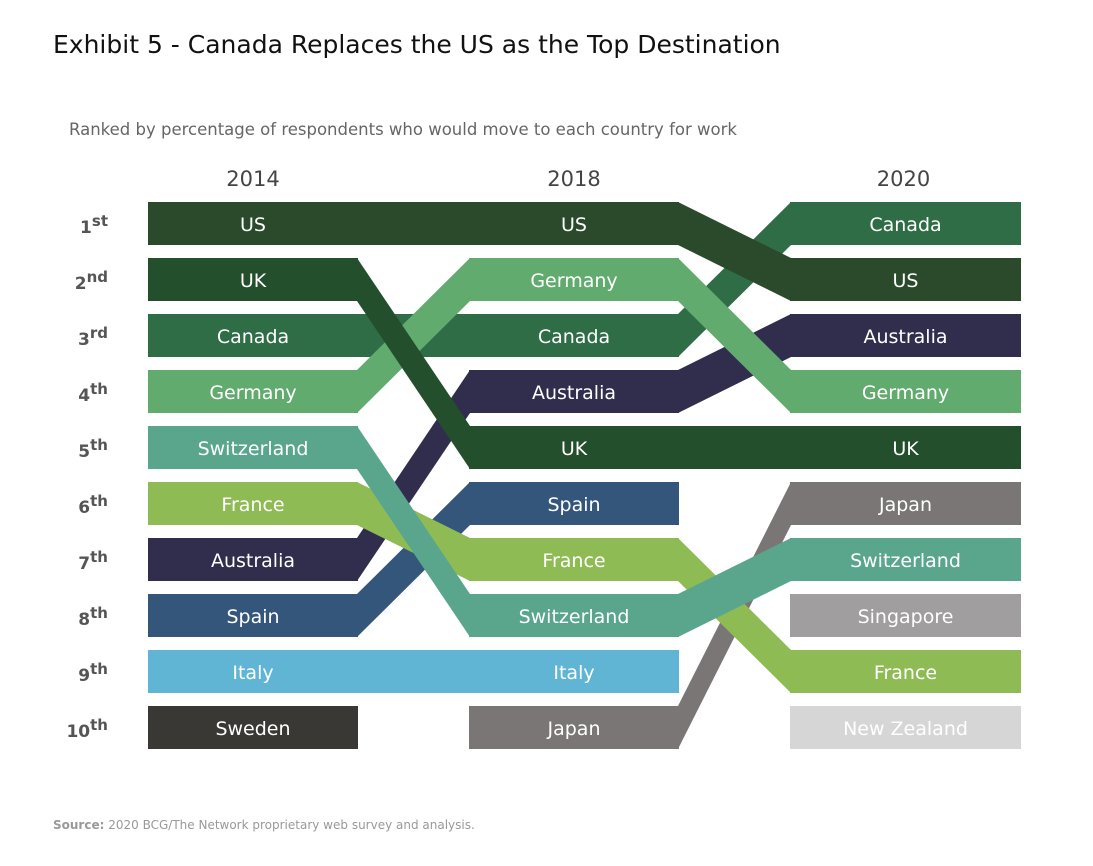 The image size is (1093, 866). I want to click on rank-label-3: 3rd, so click(93, 337).